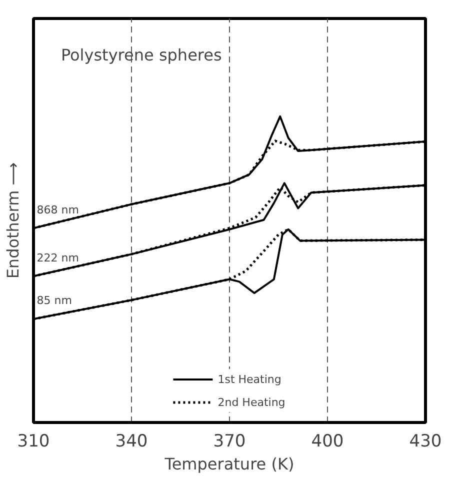 The image size is (453, 479). What do you see at coordinates (131, 442) in the screenshot?
I see `x-tick-label: 340` at bounding box center [131, 442].